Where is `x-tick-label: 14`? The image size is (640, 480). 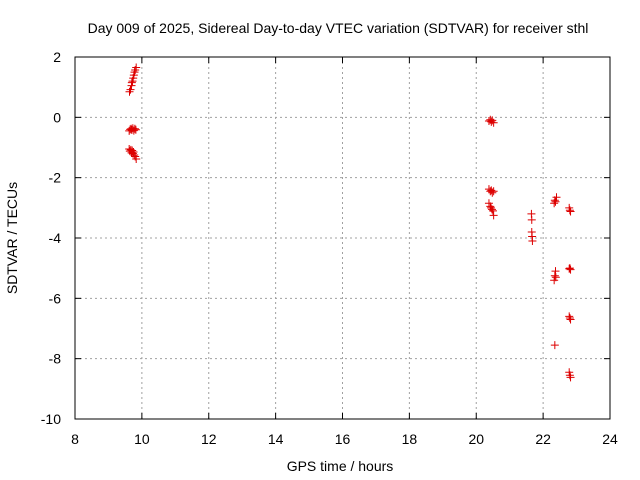
x-tick-label: 14 is located at coordinates (276, 439).